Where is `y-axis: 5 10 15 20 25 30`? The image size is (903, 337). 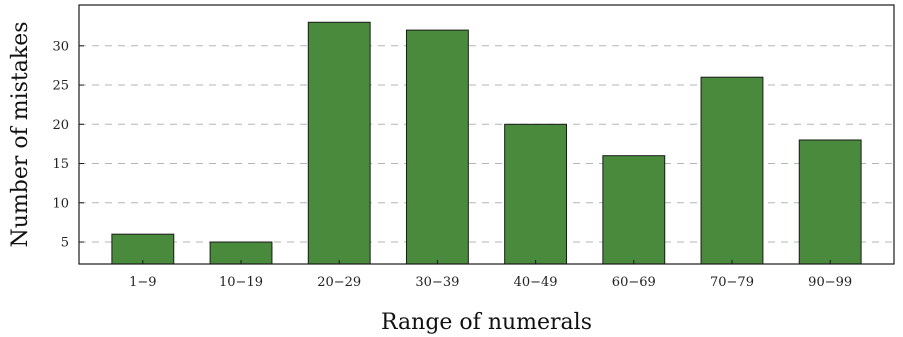 y-axis: 5 10 15 20 25 30 is located at coordinates (68, 145).